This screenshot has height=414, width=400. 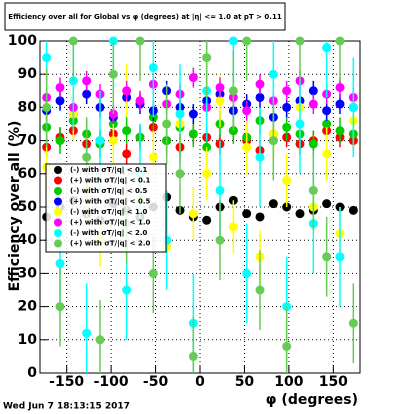 What do you see at coordinates (288, 382) in the screenshot?
I see `x-tick-label: 100` at bounding box center [288, 382].